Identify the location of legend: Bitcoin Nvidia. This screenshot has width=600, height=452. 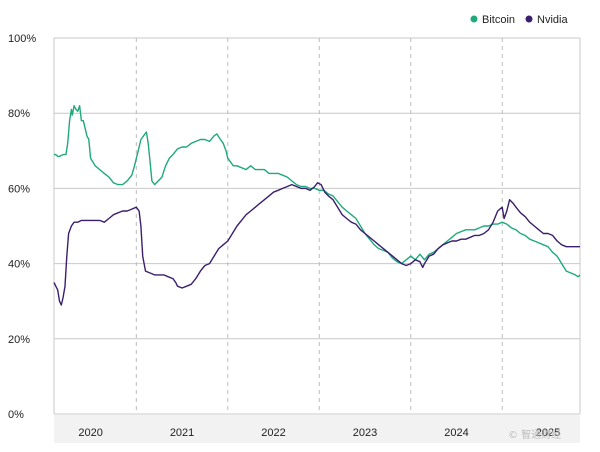
(519, 20).